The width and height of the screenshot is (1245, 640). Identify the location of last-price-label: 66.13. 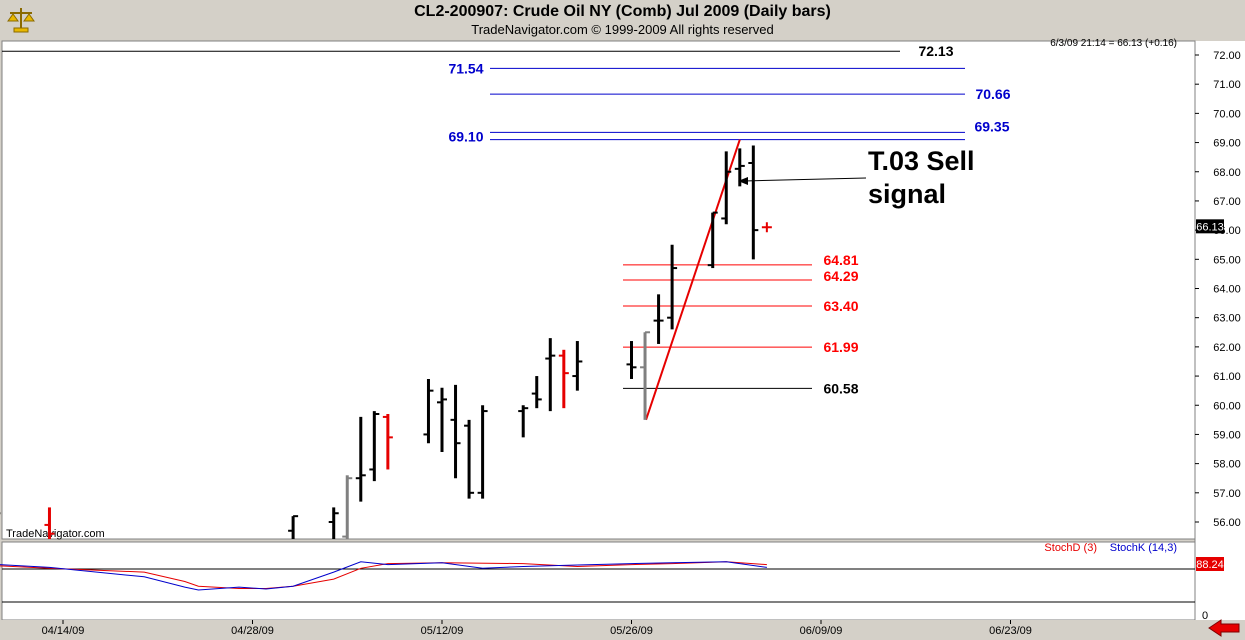
(1210, 227).